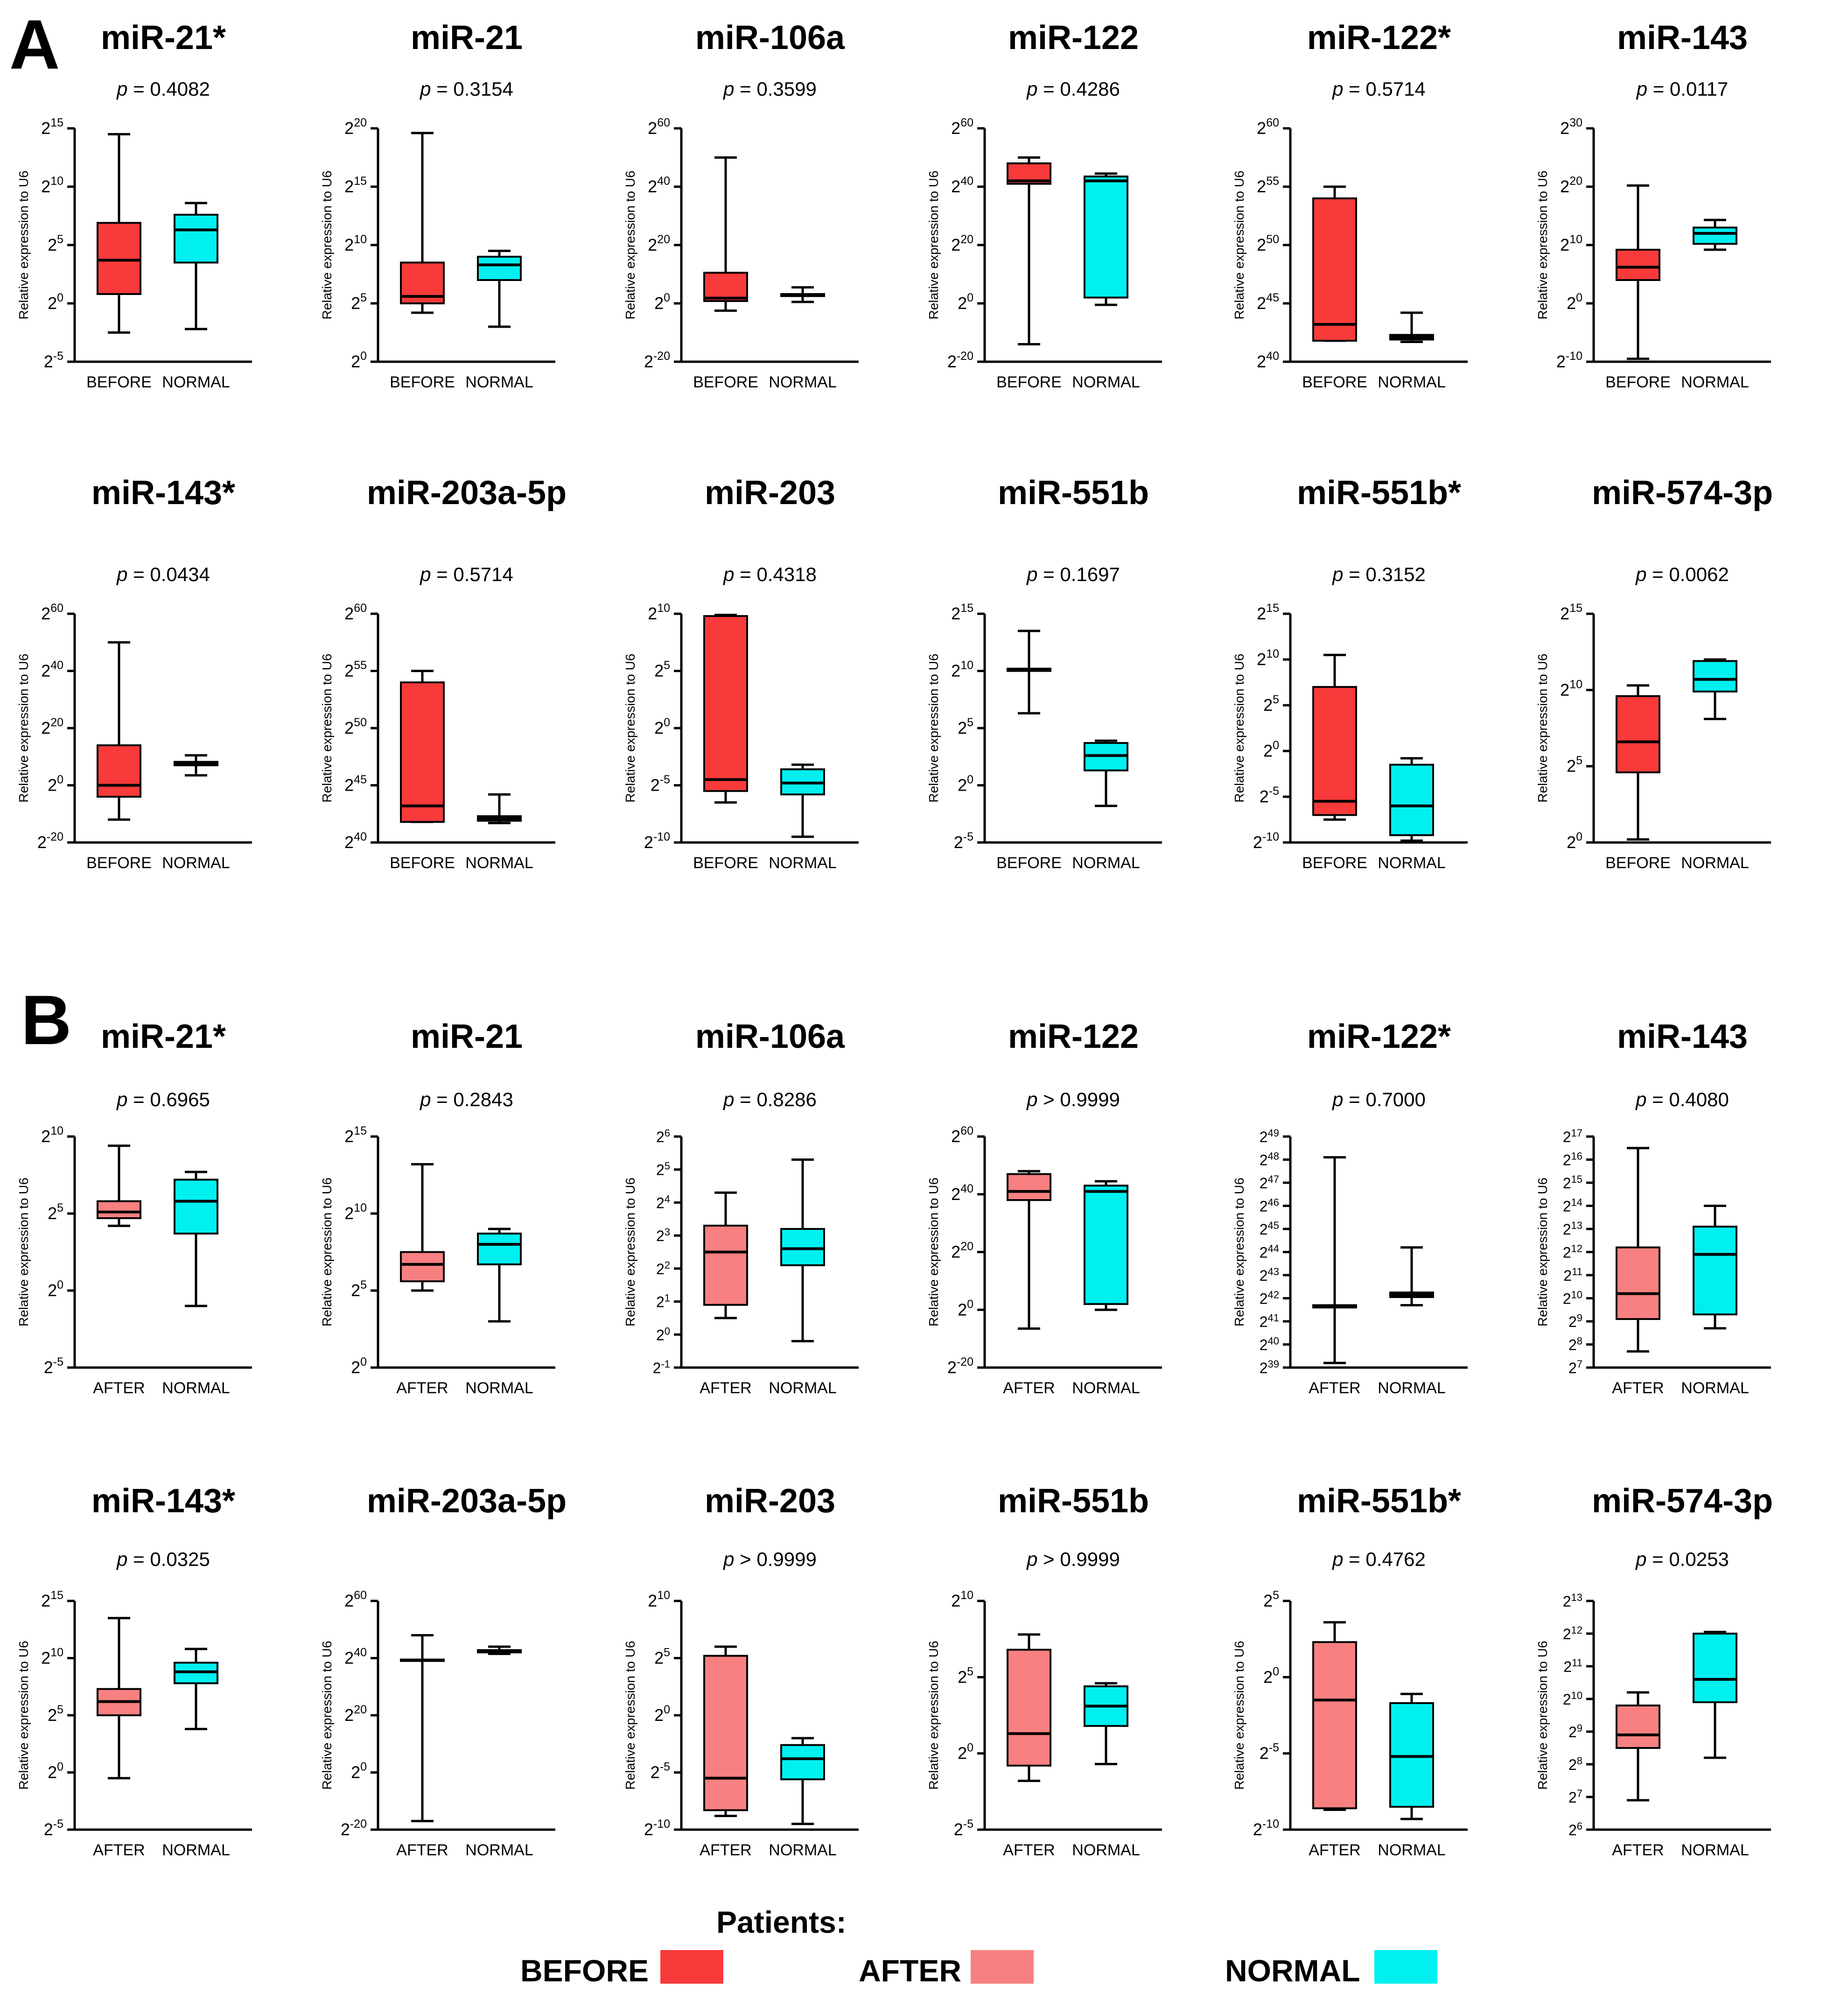 Image resolution: width=1848 pixels, height=2000 pixels. What do you see at coordinates (1269, 1252) in the screenshot?
I see `y-tick-label: 244` at bounding box center [1269, 1252].